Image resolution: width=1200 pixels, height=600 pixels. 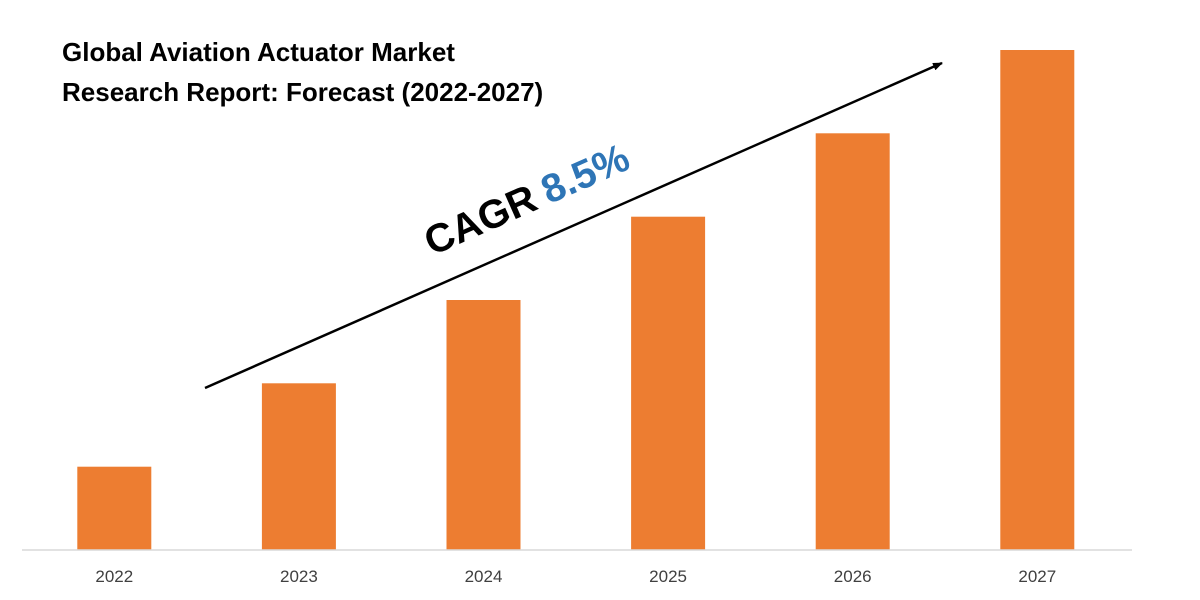 I want to click on x-tick-label-2026: 2026, so click(x=853, y=576).